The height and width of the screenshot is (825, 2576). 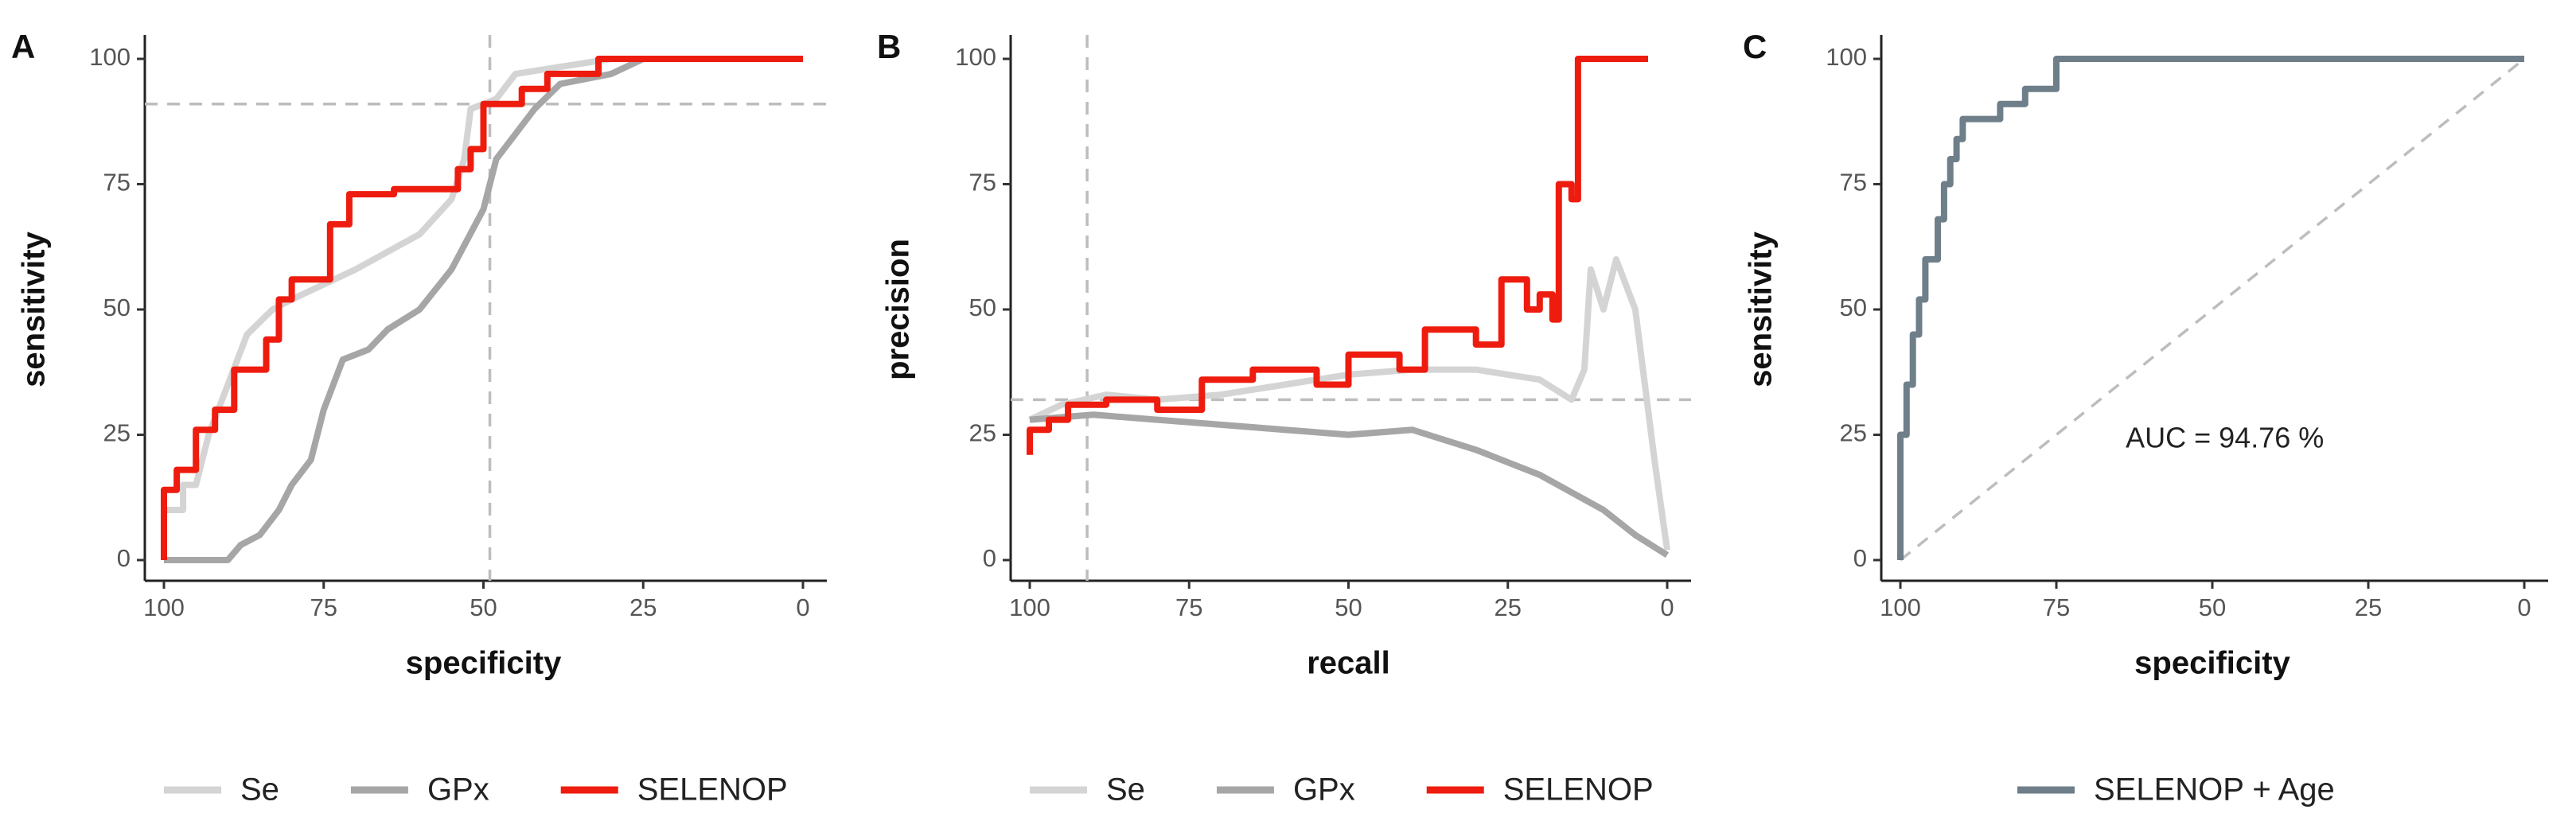 I want to click on annotation: AUC = 94.76 %, so click(x=2225, y=437).